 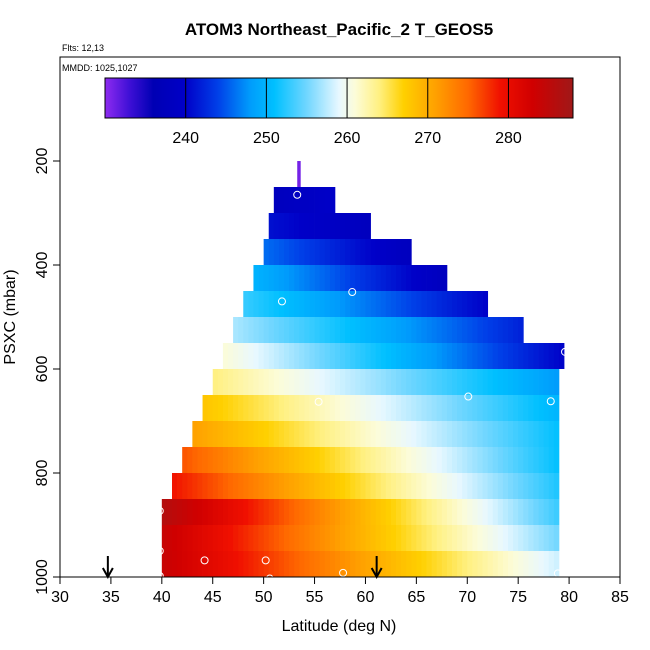 I want to click on chart-title: ATOM3 Northeast_Pacific_2 T_GEOS5, so click(x=339, y=29).